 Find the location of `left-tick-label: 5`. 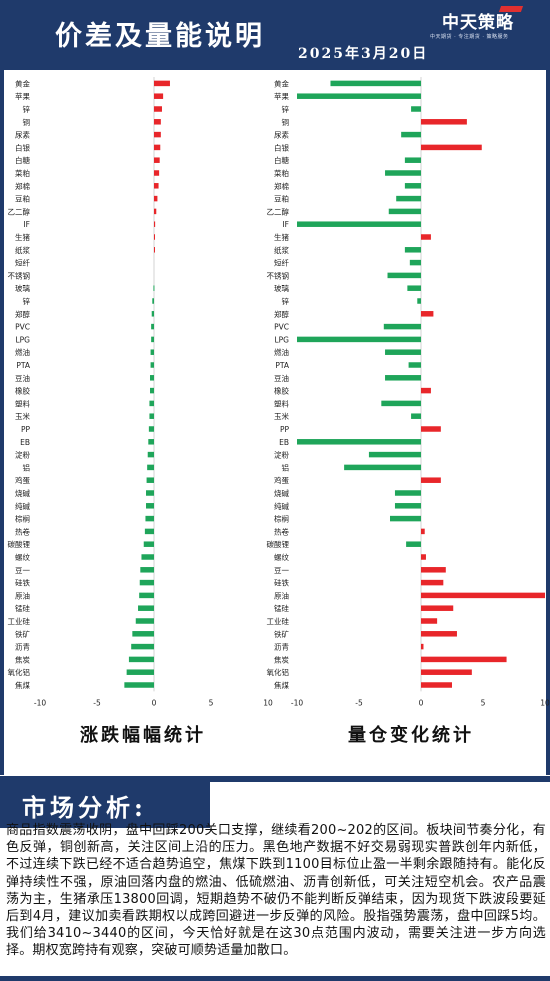

left-tick-label: 5 is located at coordinates (211, 702).